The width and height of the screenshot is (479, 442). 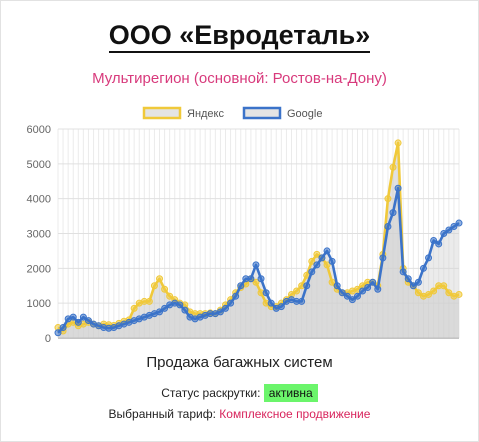 What do you see at coordinates (39, 130) in the screenshot?
I see `y-tick-label: 6000` at bounding box center [39, 130].